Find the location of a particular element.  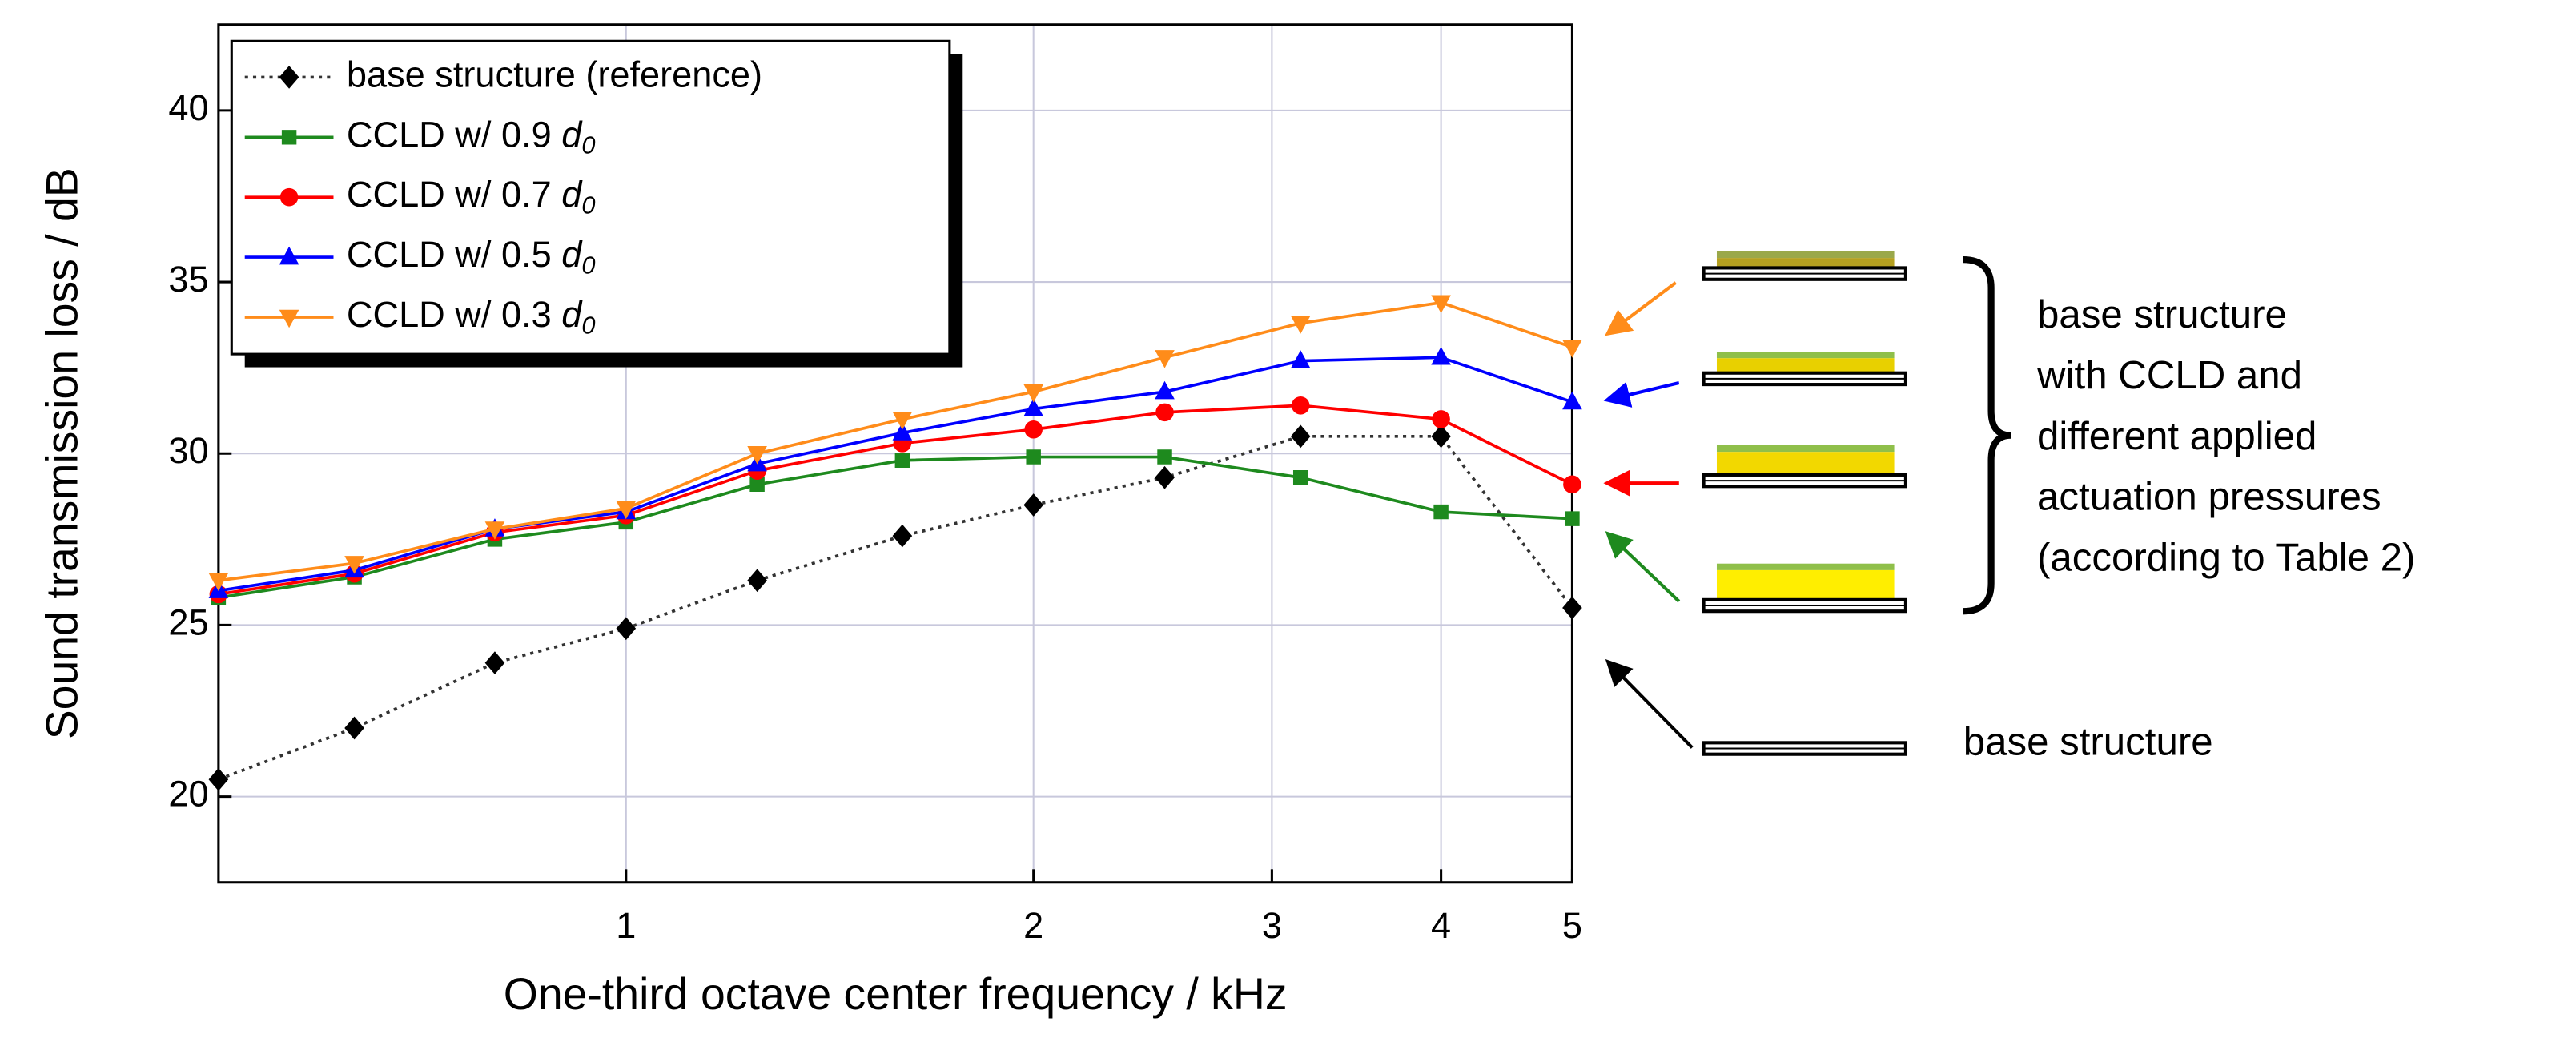

x-tick-label: 5 is located at coordinates (1572, 925).